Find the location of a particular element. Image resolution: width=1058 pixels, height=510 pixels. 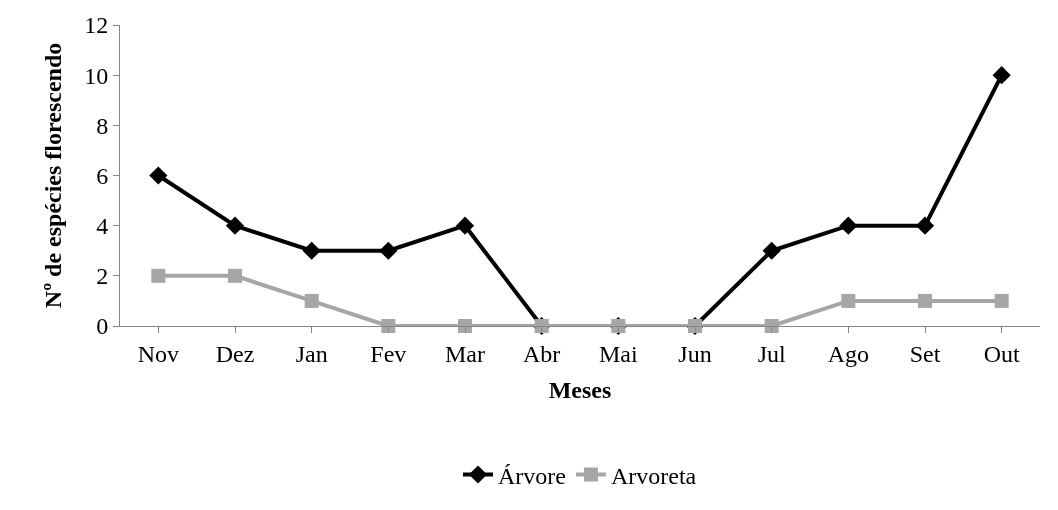

y-tick-label: 10 is located at coordinates (96, 75).